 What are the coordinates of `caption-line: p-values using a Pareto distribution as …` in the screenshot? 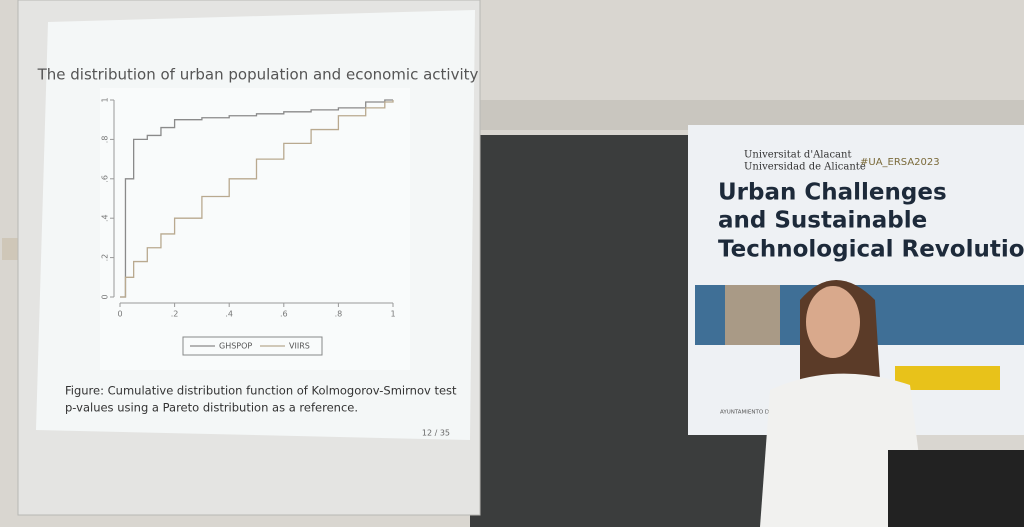 It's located at (211, 408).